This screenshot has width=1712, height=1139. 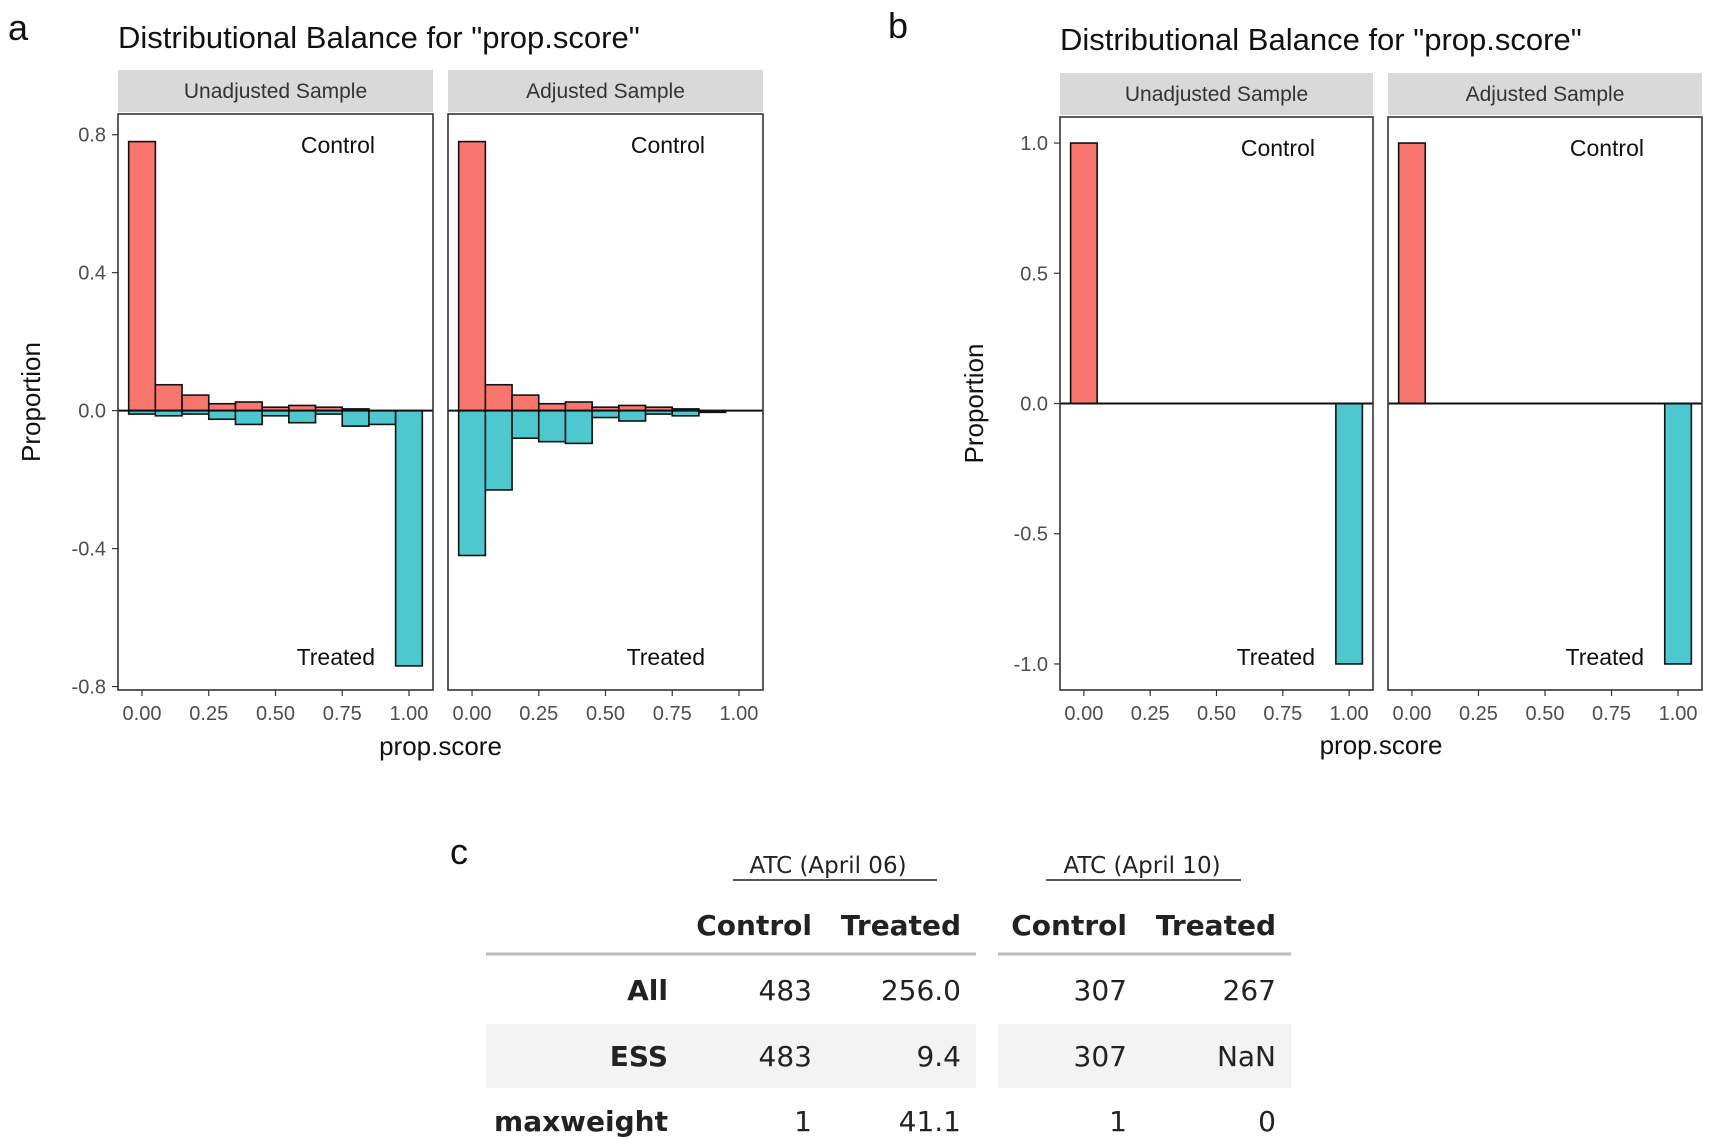 What do you see at coordinates (89, 550) in the screenshot?
I see `y-tick-label: -0.4` at bounding box center [89, 550].